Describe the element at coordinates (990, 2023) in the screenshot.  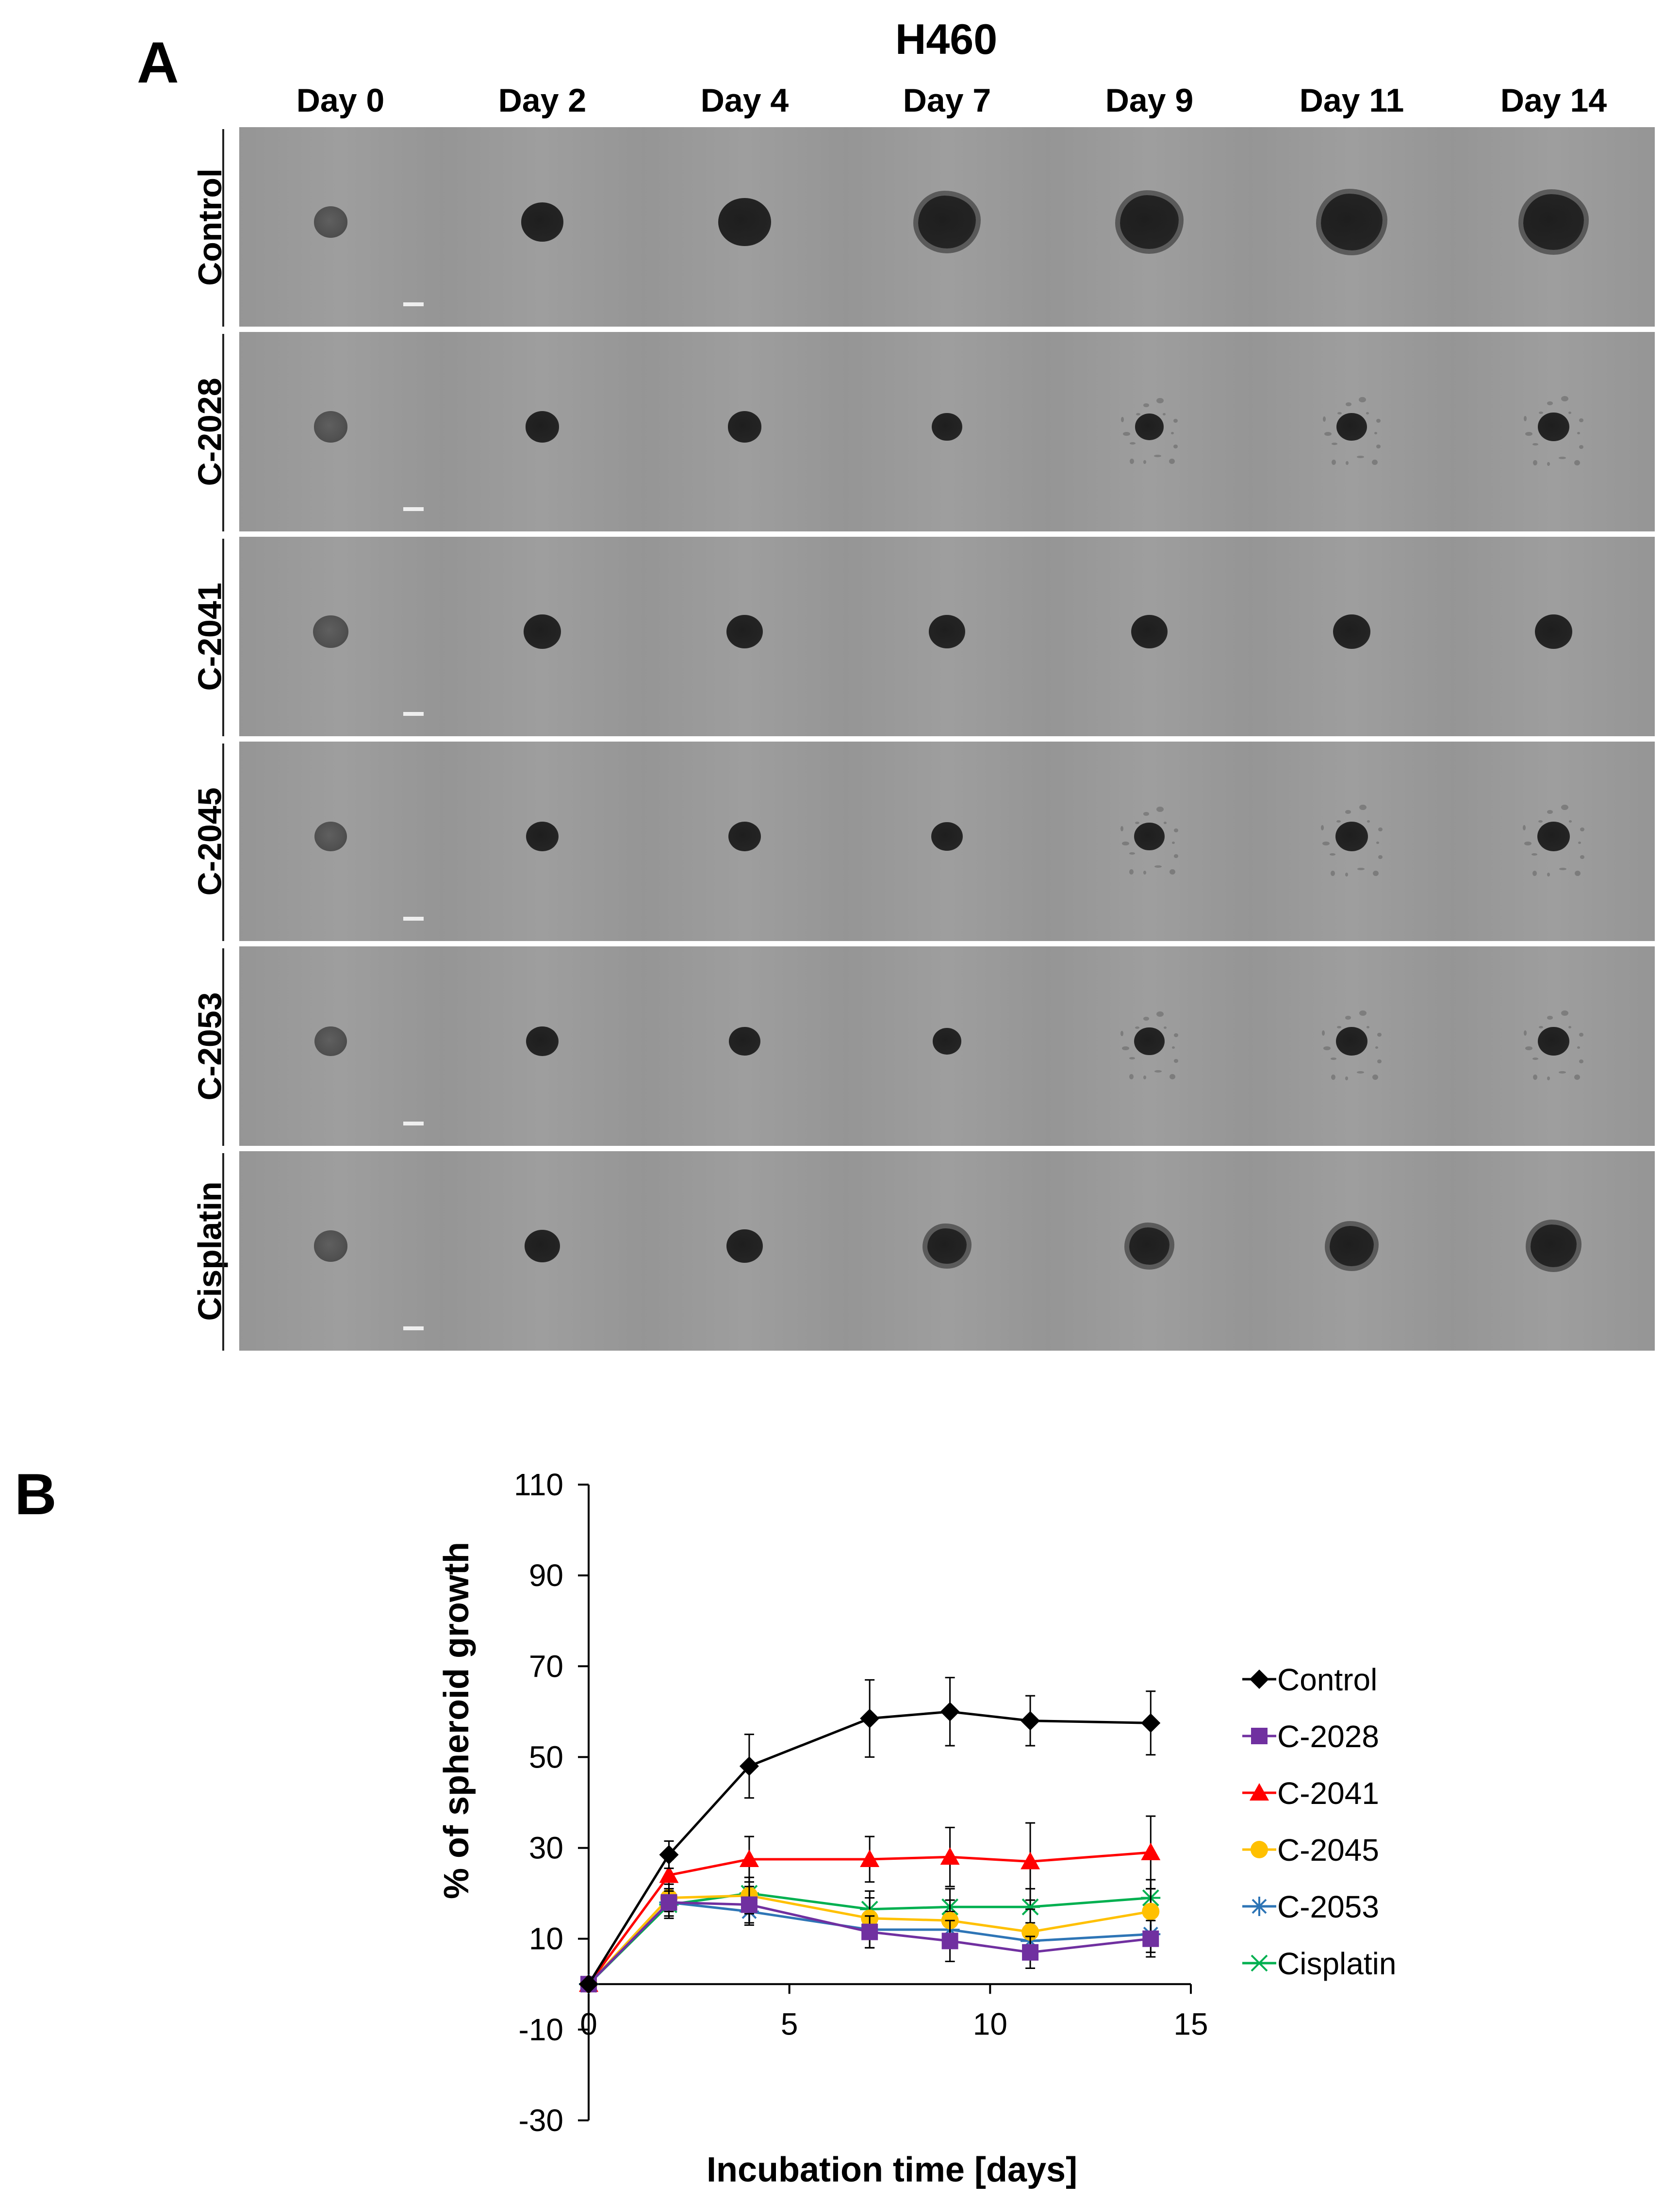
I see `x-tick-label: 10` at that location.